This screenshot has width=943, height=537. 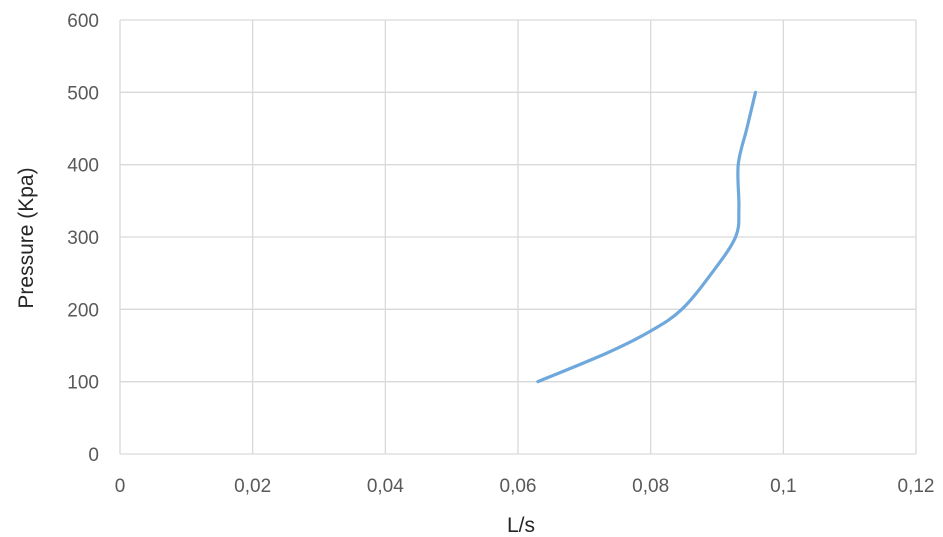 I want to click on y-axis-ticks: 0 100 200 300 400 500 600, so click(x=83, y=238).